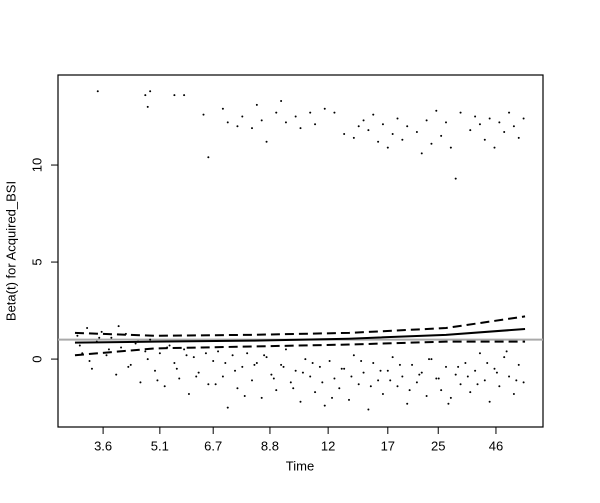 This screenshot has width=600, height=503. Describe the element at coordinates (496, 445) in the screenshot. I see `x-tick-label: 46` at that location.